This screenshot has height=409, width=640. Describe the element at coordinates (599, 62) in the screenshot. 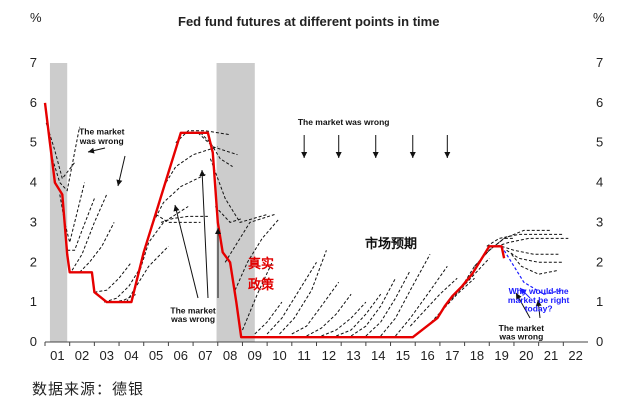

I see `y-tick-label-right-7: 7` at that location.